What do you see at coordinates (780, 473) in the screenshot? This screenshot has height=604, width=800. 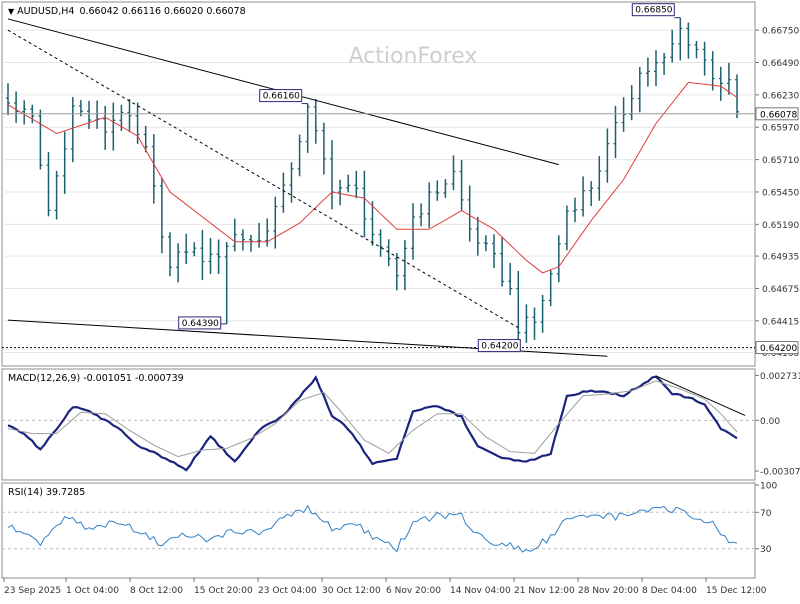 I see `macd-tick-label: -0.003077` at bounding box center [780, 473].